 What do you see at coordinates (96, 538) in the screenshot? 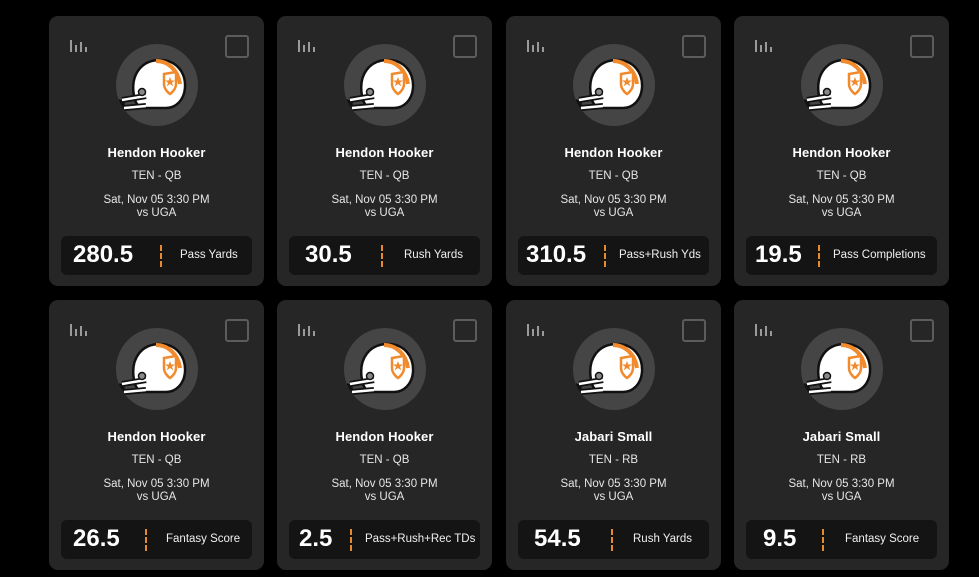
I see `line-value: 26.5` at bounding box center [96, 538].